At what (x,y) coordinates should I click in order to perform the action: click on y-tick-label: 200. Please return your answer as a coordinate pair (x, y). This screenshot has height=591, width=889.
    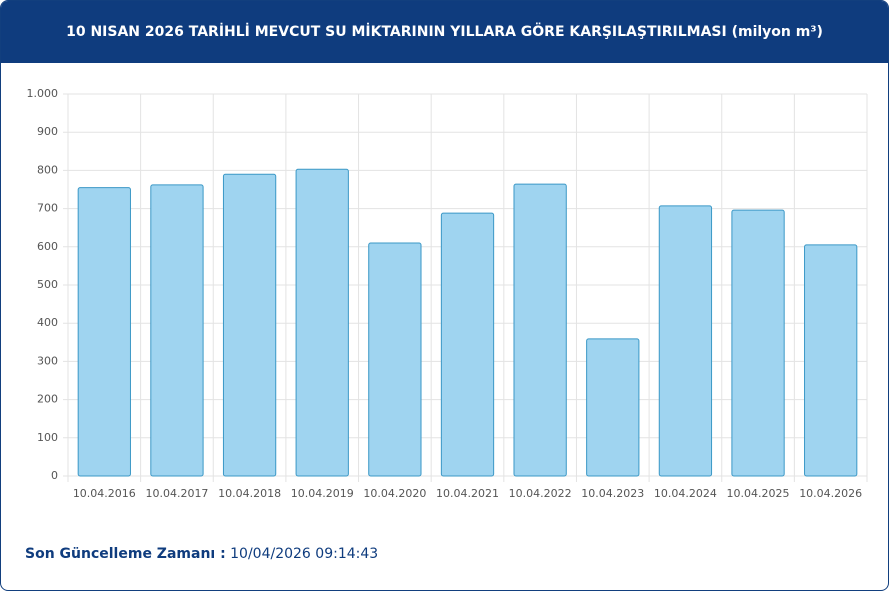
    Looking at the image, I should click on (47, 399).